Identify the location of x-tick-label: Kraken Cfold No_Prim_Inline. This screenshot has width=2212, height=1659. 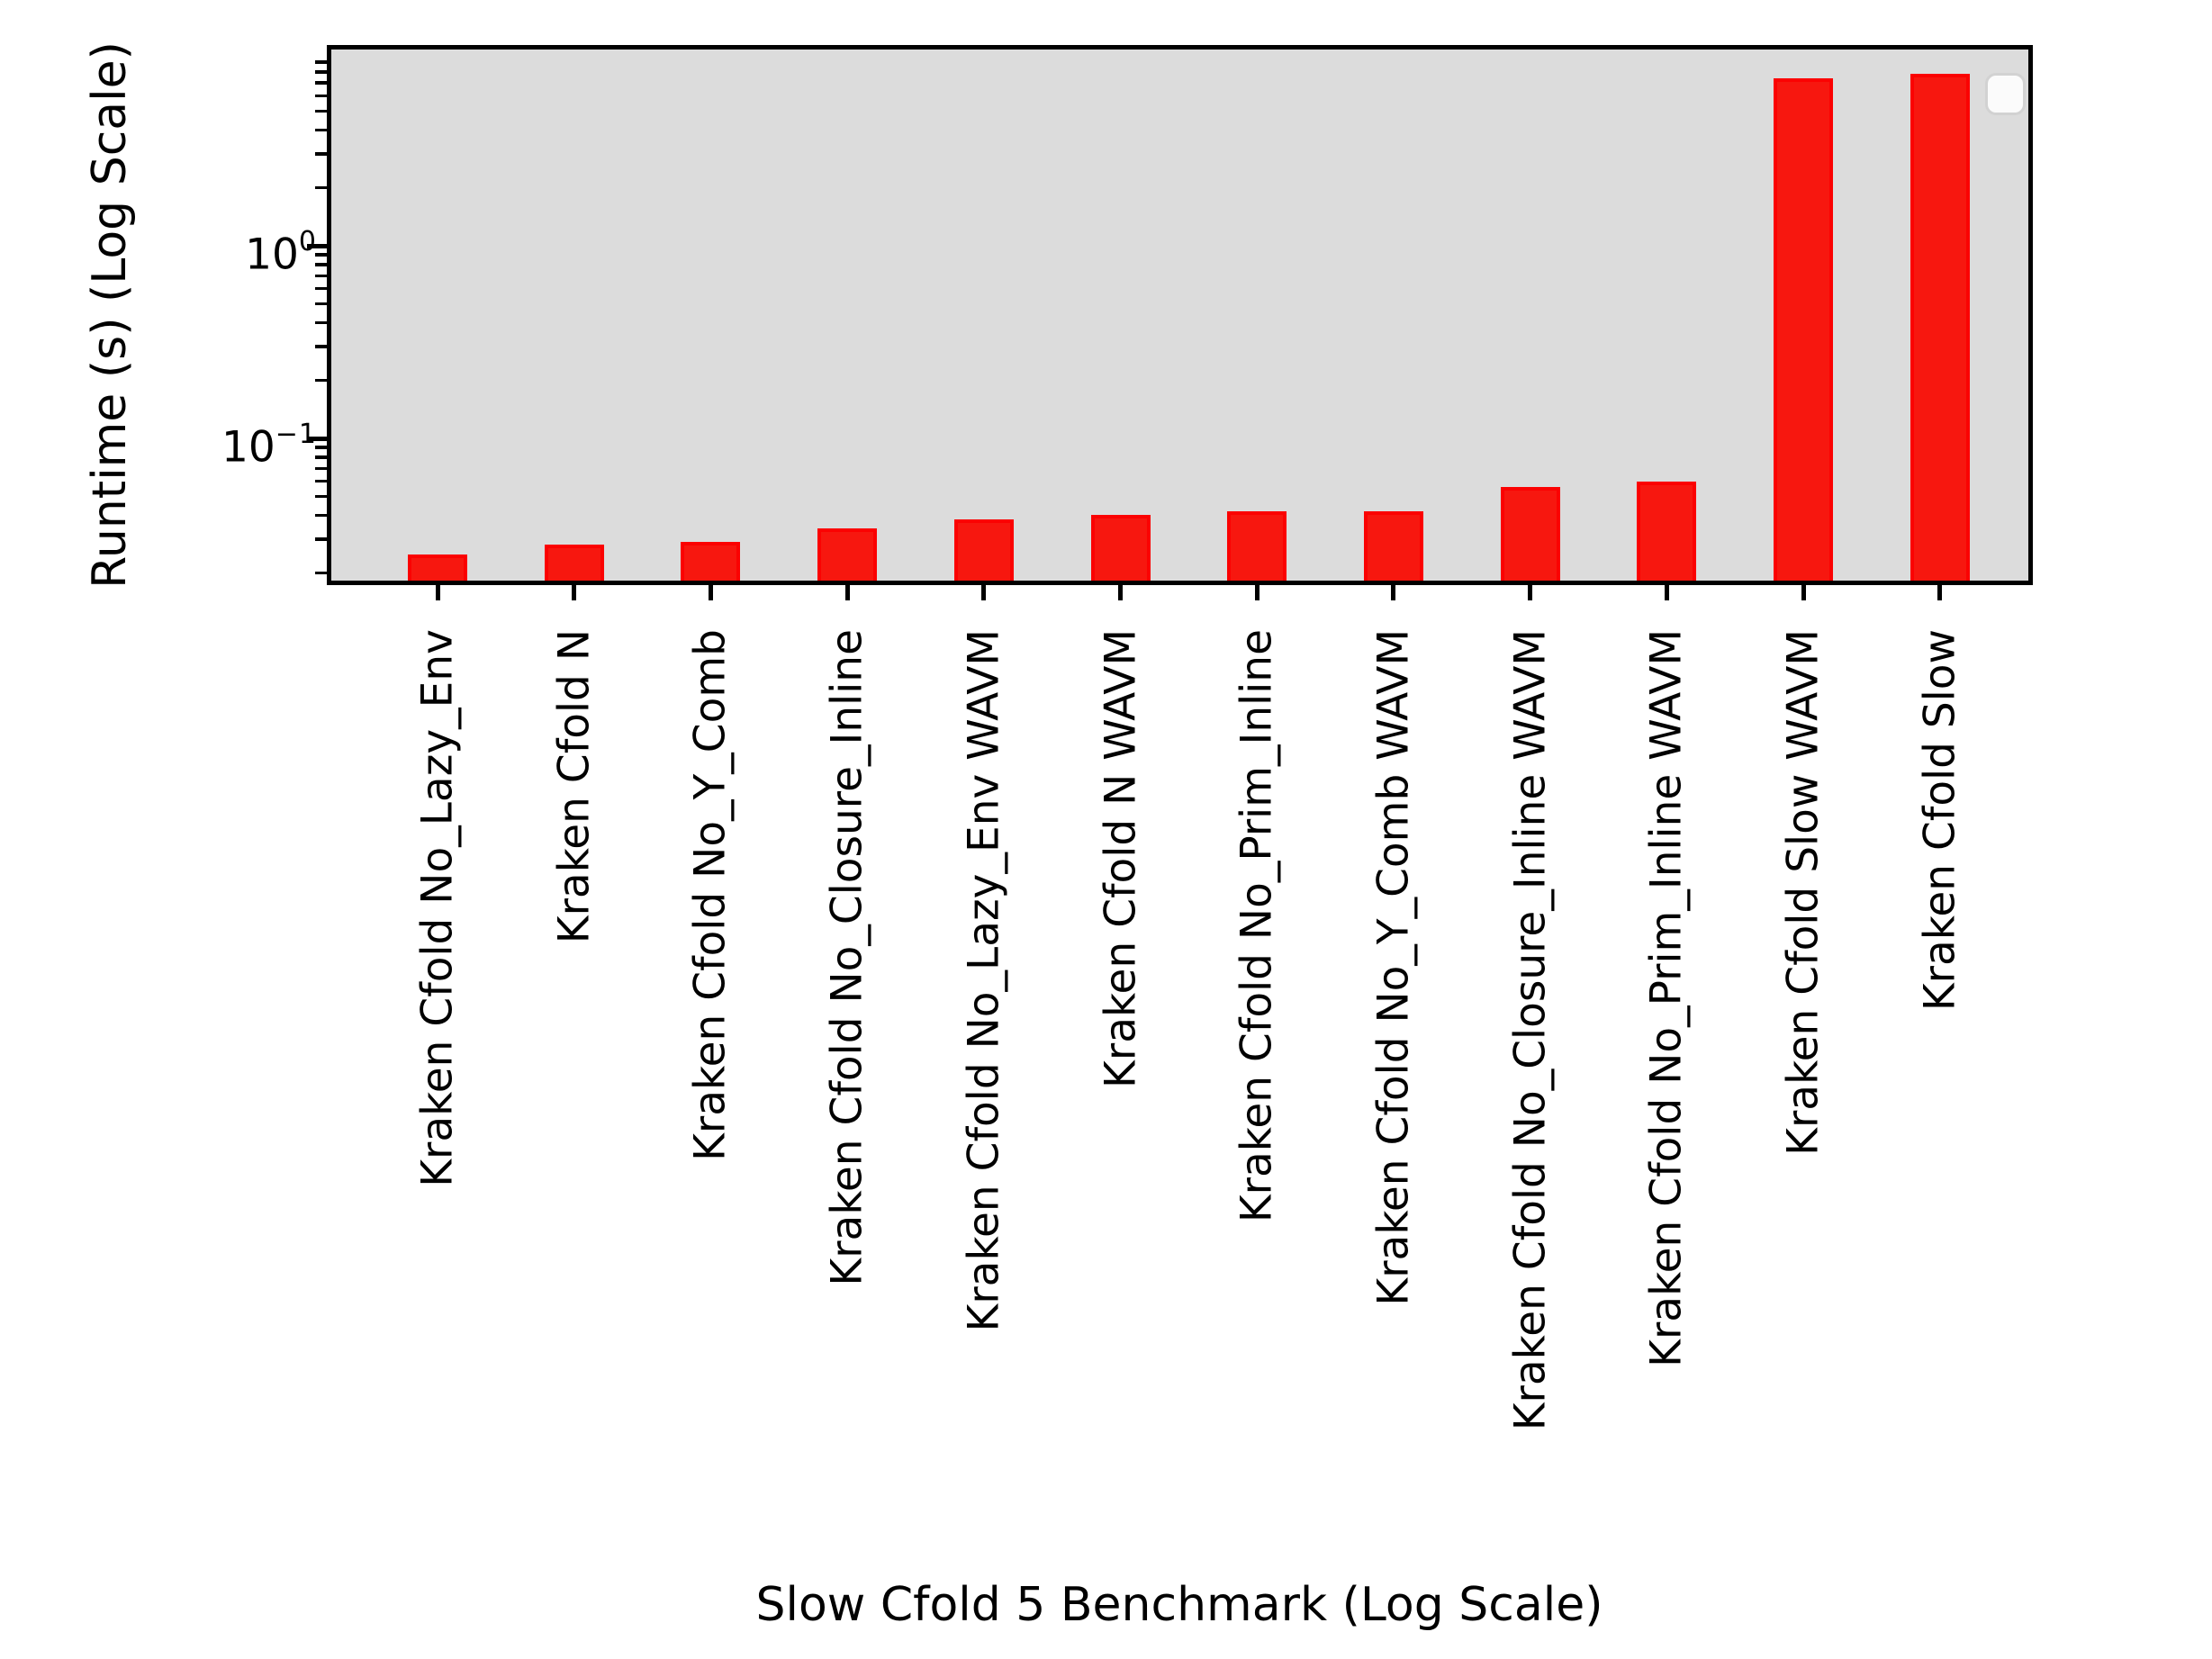
(1257, 926).